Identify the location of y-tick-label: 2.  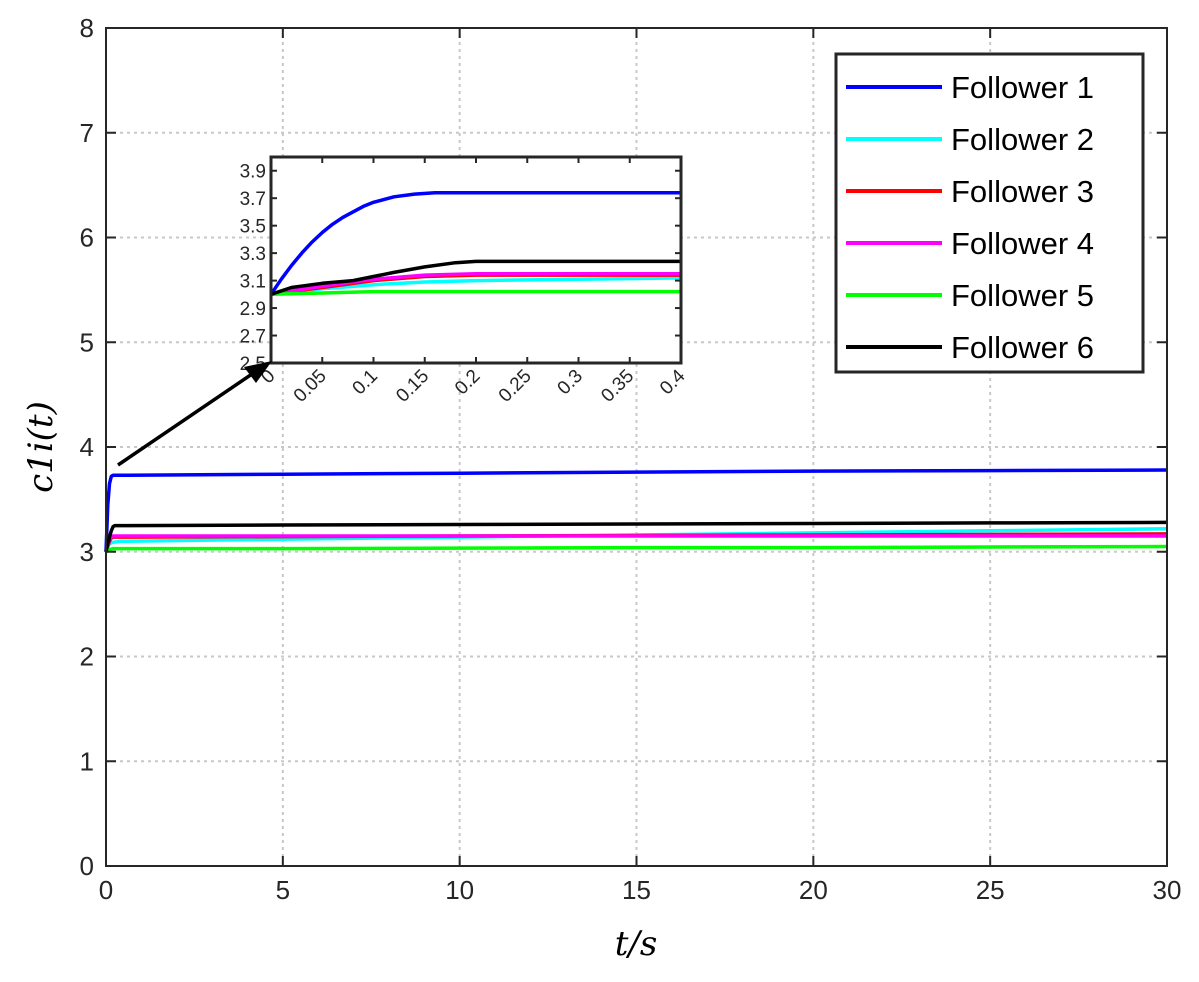
(87, 657).